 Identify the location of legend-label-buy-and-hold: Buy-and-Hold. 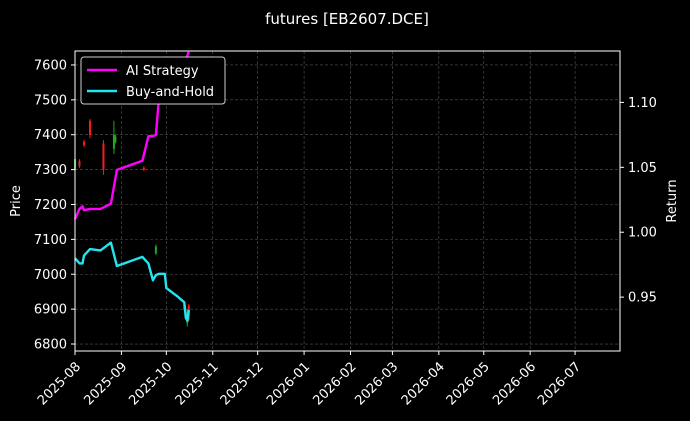
(170, 92).